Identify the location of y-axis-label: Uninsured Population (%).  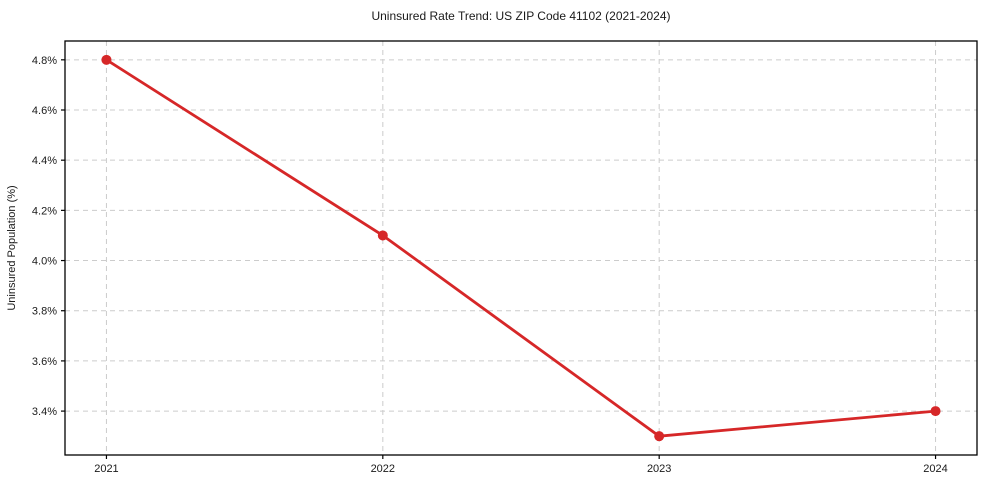
(12, 247).